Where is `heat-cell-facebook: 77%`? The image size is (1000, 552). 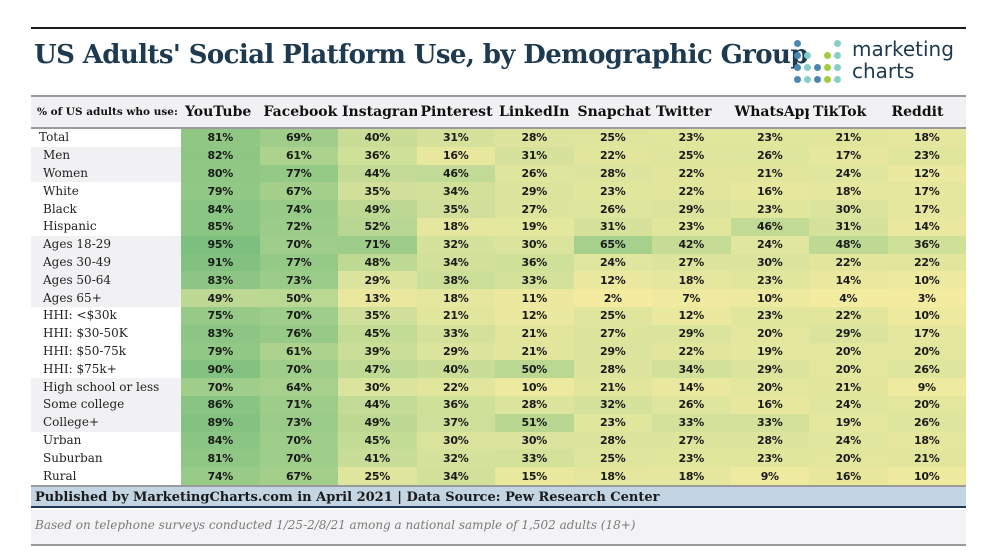
heat-cell-facebook: 77% is located at coordinates (298, 262).